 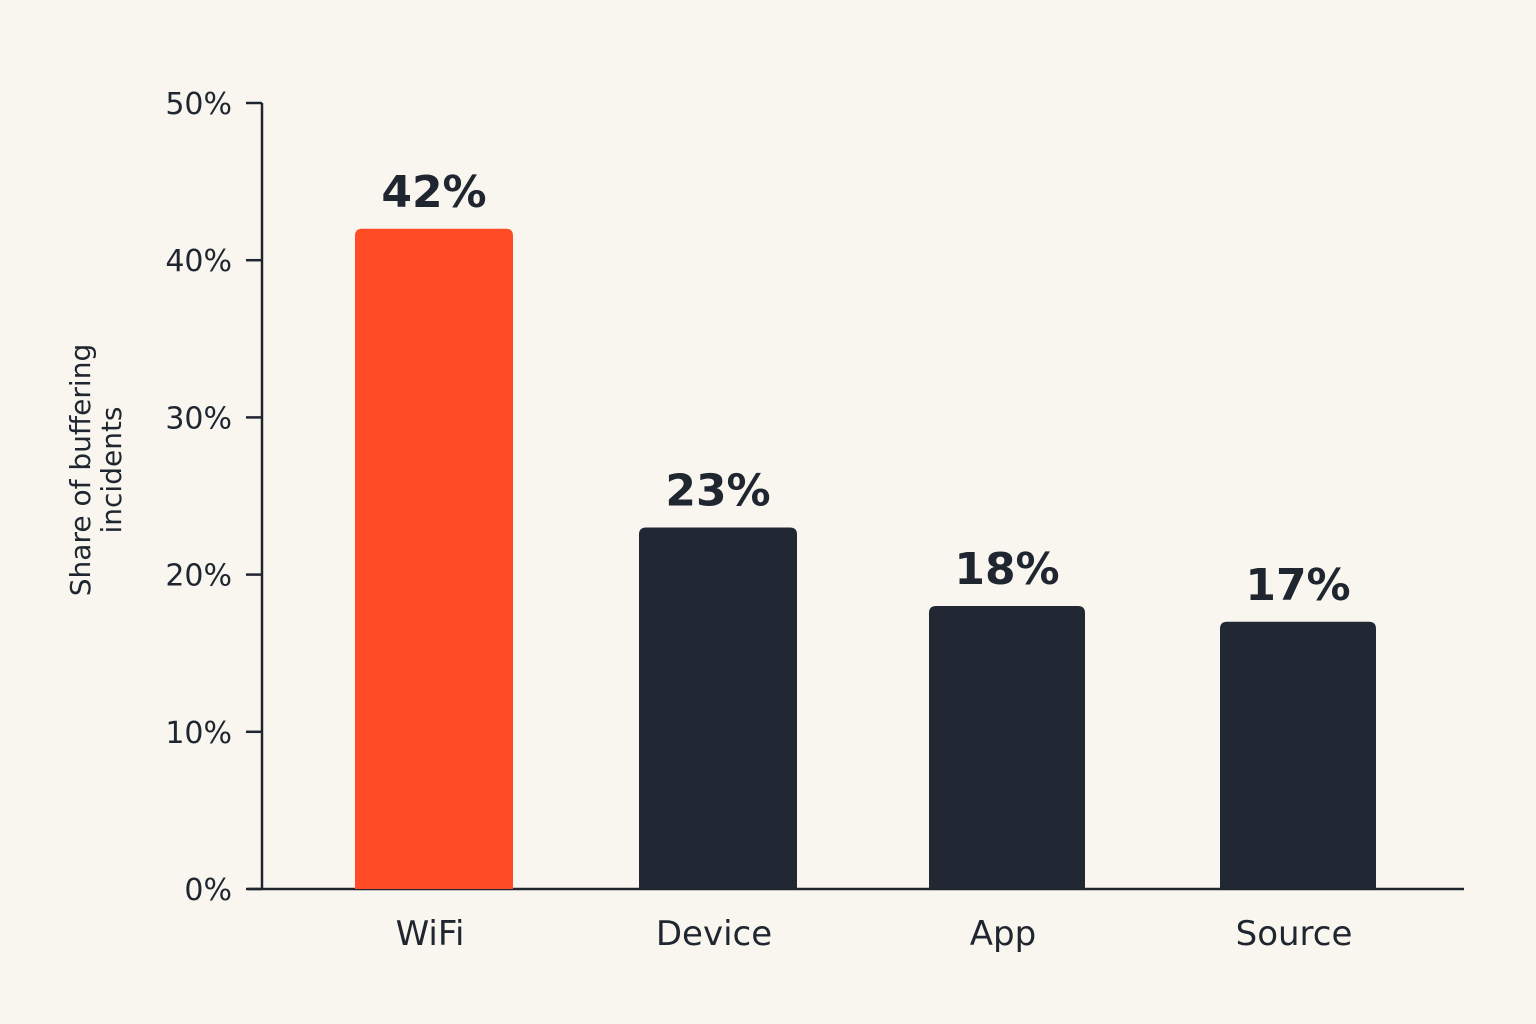 I want to click on y-axis-title-line: incidents, so click(x=111, y=469).